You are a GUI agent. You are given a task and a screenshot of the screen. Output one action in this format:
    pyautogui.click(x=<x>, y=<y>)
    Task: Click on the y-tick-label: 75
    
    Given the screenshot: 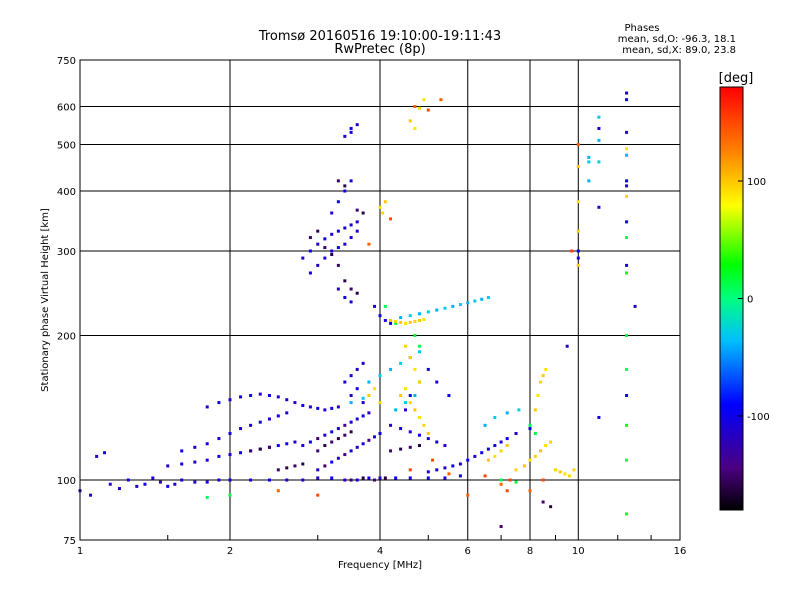 What is the action you would take?
    pyautogui.click(x=69, y=541)
    